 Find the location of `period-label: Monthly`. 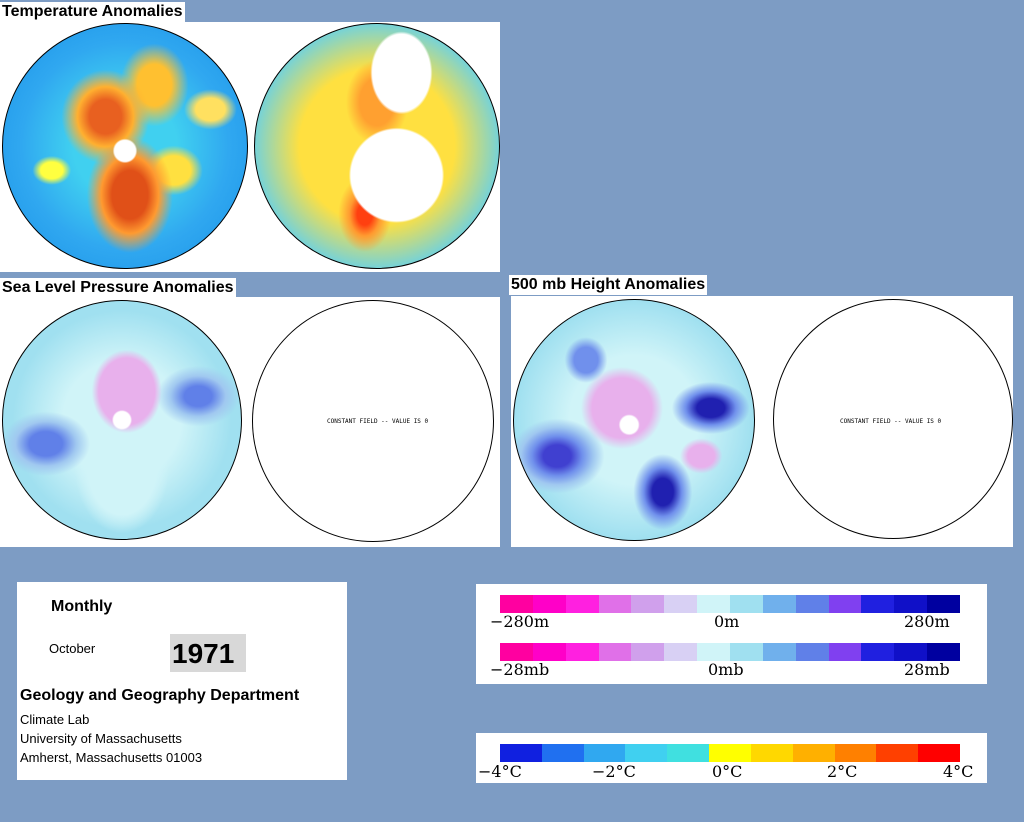

period-label: Monthly is located at coordinates (82, 606).